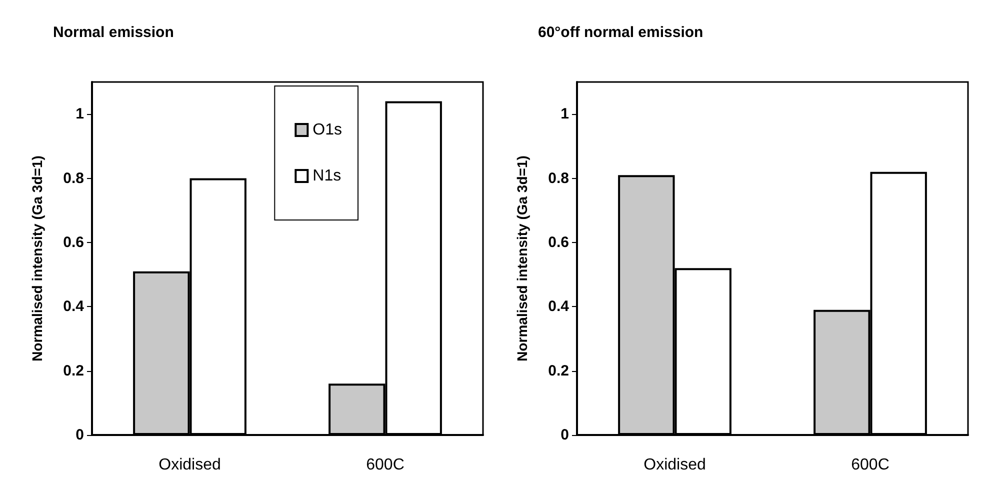 The width and height of the screenshot is (987, 487). I want to click on chart-title: 60°off normal emission, so click(621, 32).